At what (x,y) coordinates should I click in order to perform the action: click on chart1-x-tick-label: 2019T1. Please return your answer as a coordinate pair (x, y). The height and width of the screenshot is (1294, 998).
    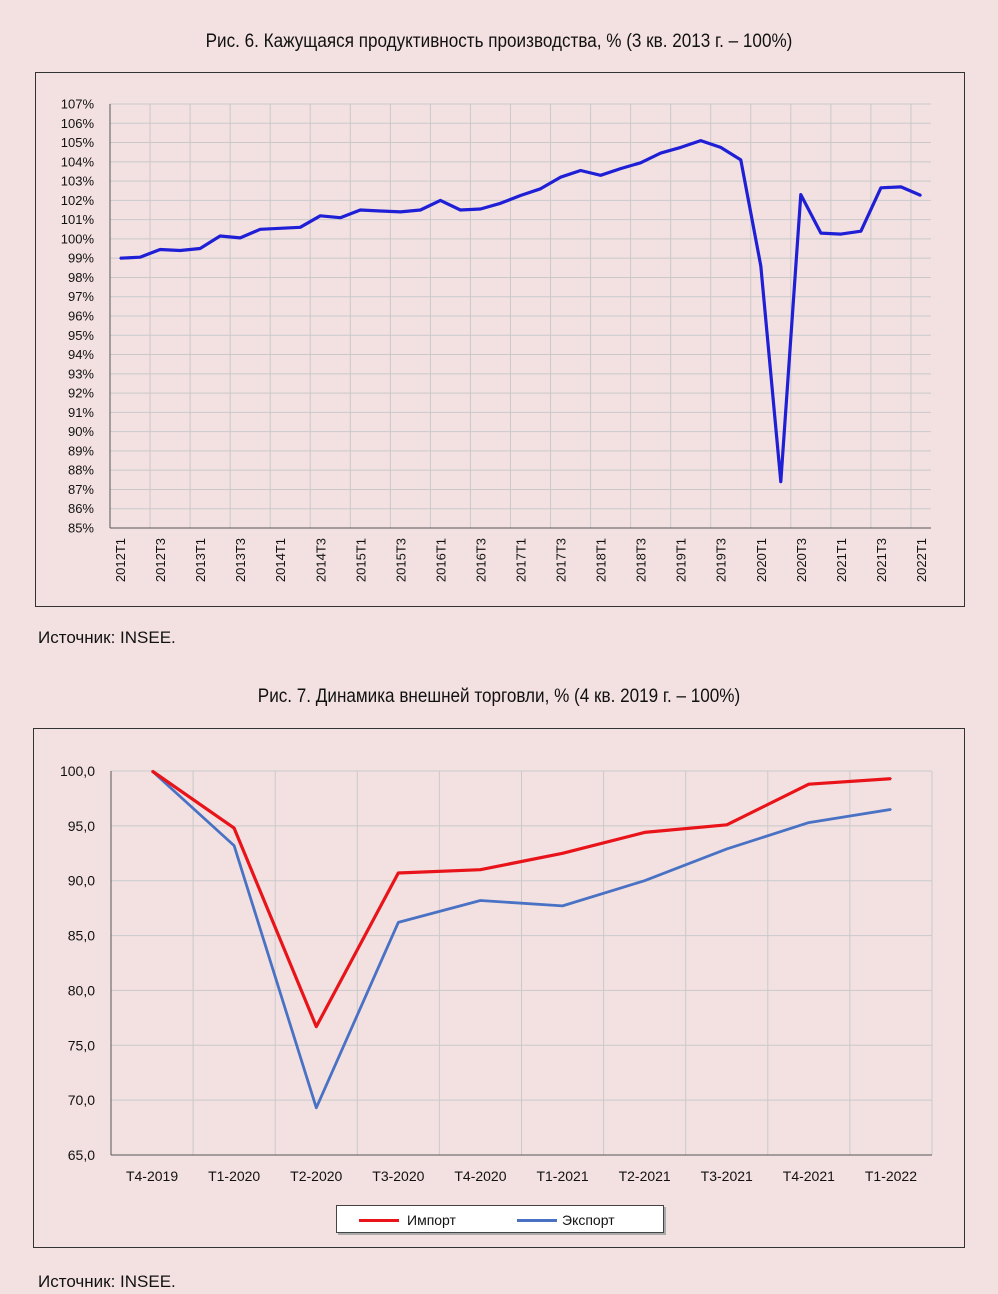
    Looking at the image, I should click on (681, 560).